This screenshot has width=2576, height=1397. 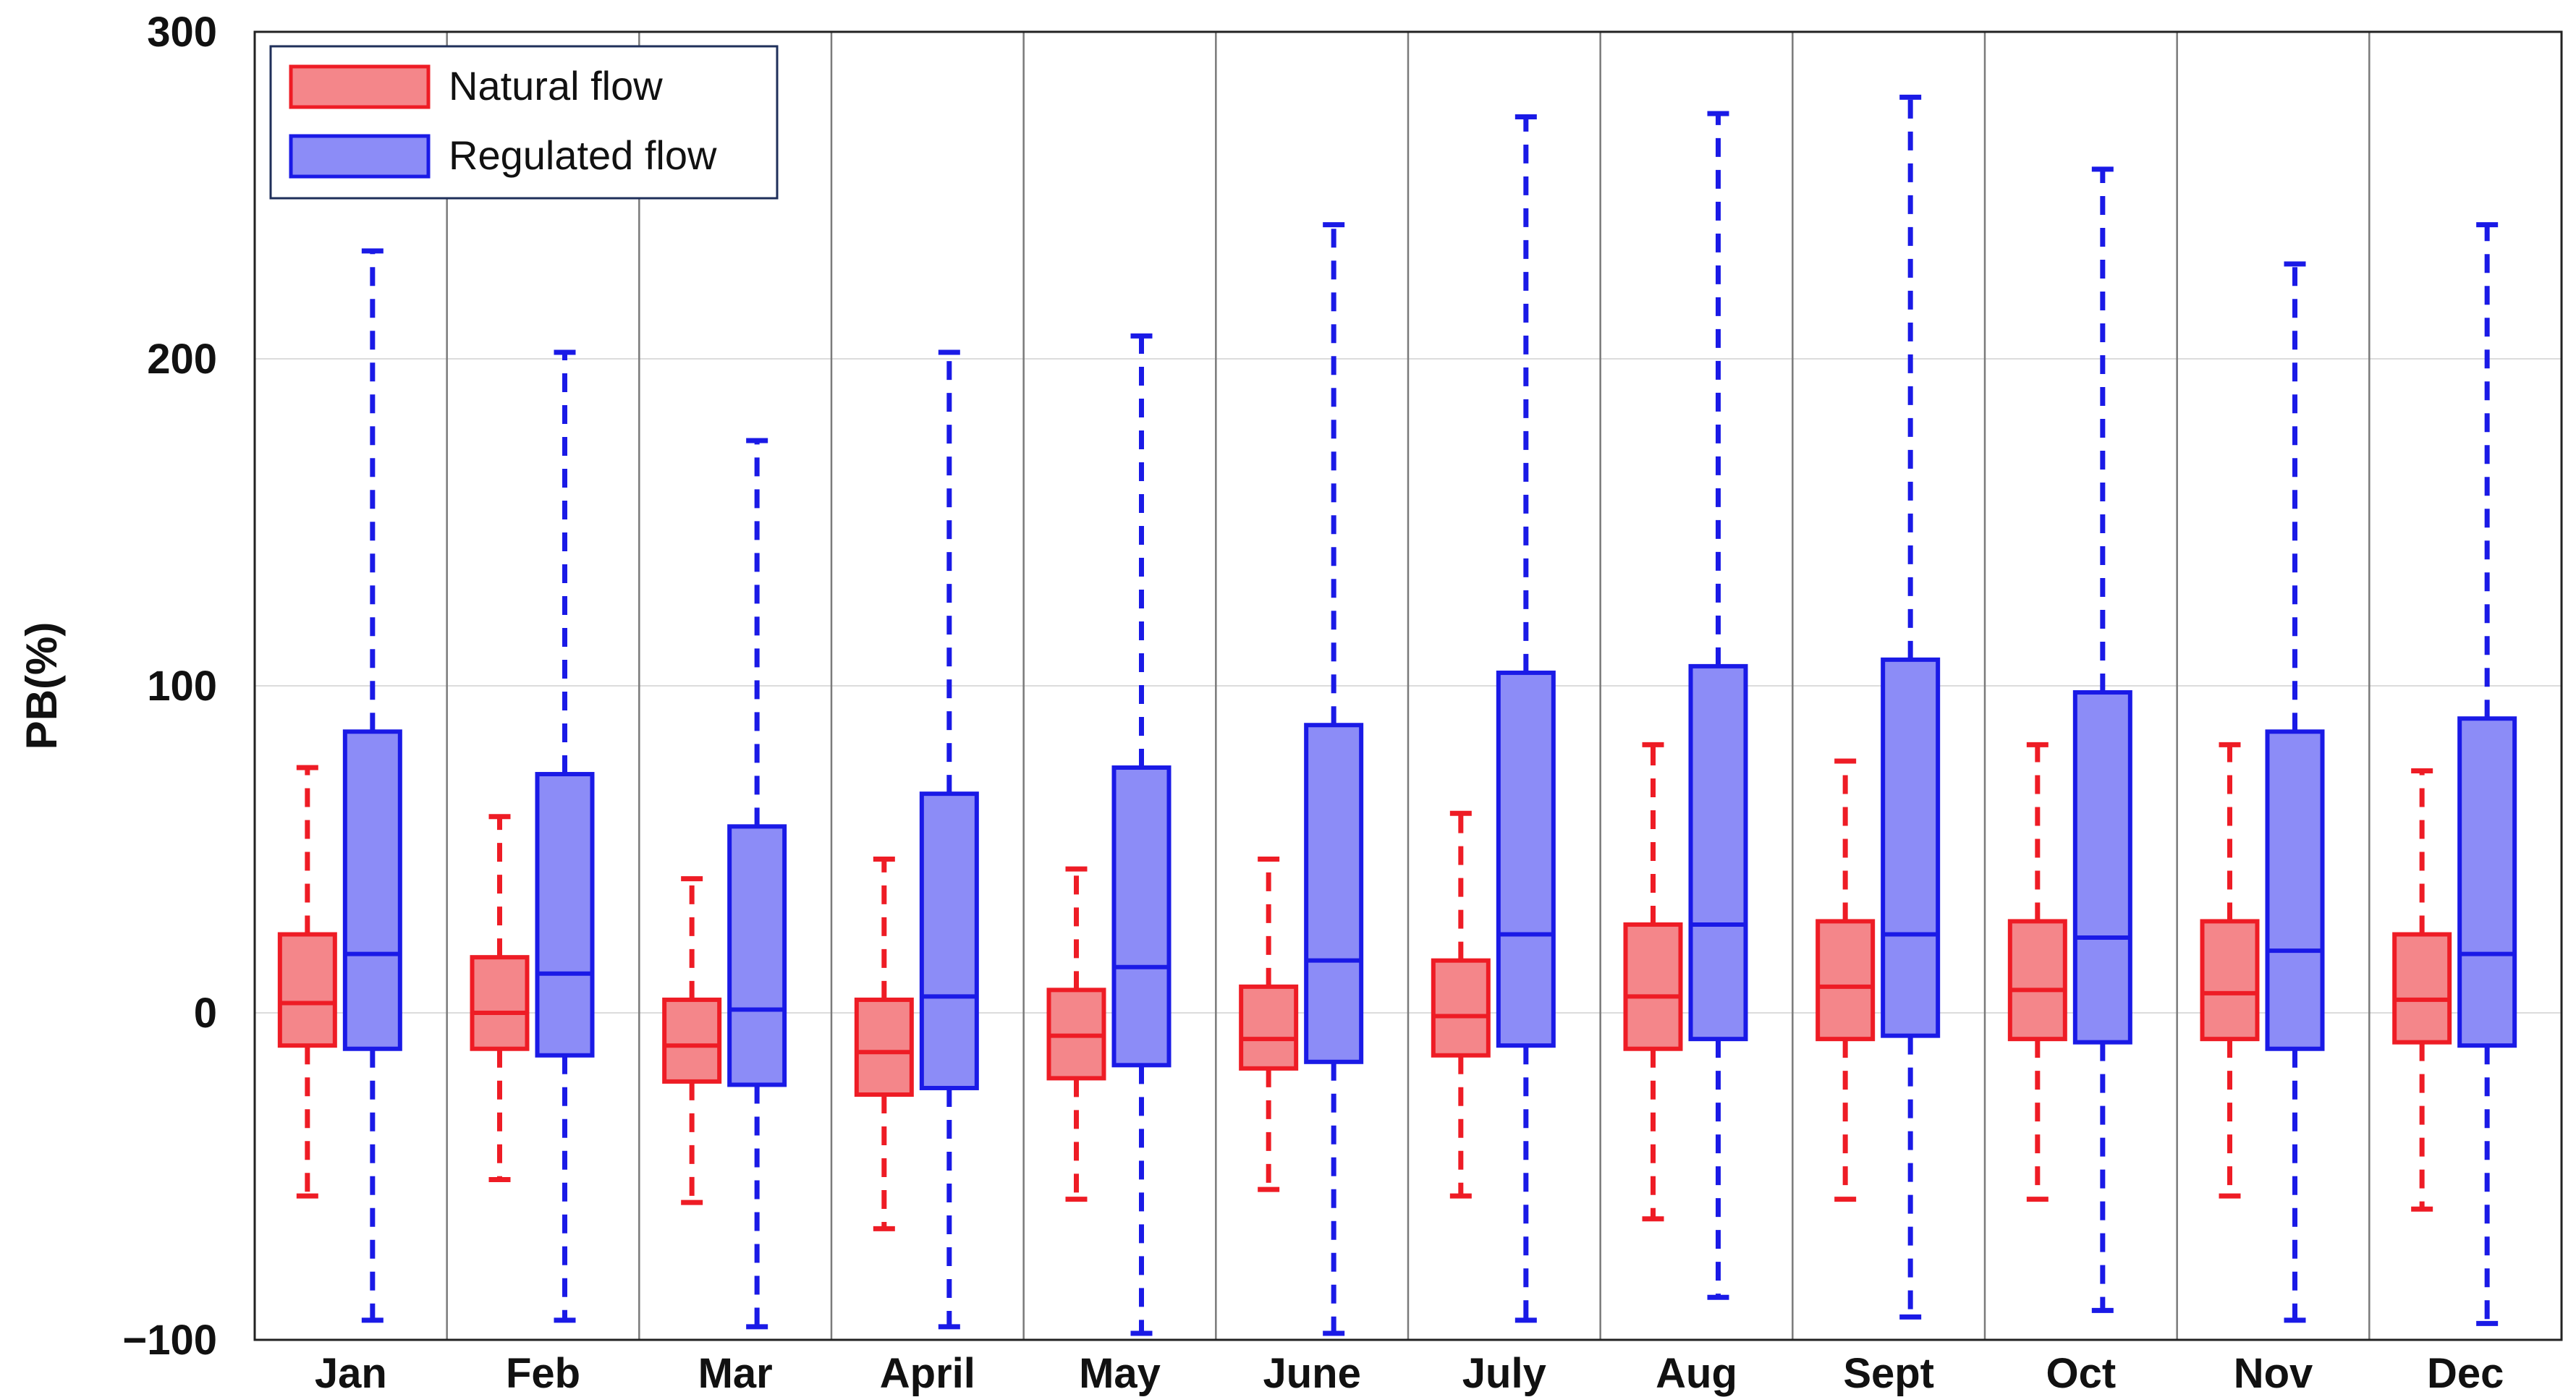 I want to click on y-axis-label: PB(%), so click(x=41, y=686).